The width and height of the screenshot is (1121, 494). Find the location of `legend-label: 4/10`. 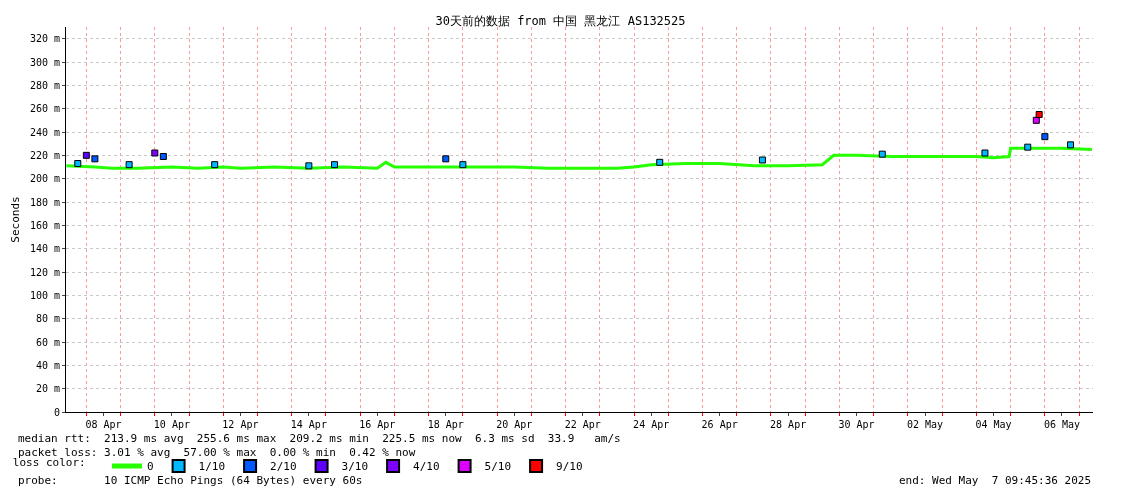

legend-label: 4/10 is located at coordinates (426, 467).